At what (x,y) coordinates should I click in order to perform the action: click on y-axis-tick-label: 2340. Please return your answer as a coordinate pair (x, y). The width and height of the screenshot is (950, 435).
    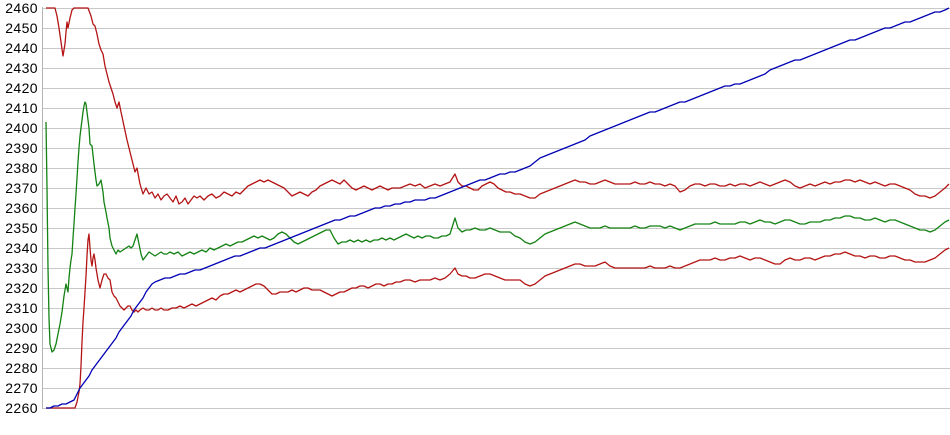
    Looking at the image, I should click on (21, 248).